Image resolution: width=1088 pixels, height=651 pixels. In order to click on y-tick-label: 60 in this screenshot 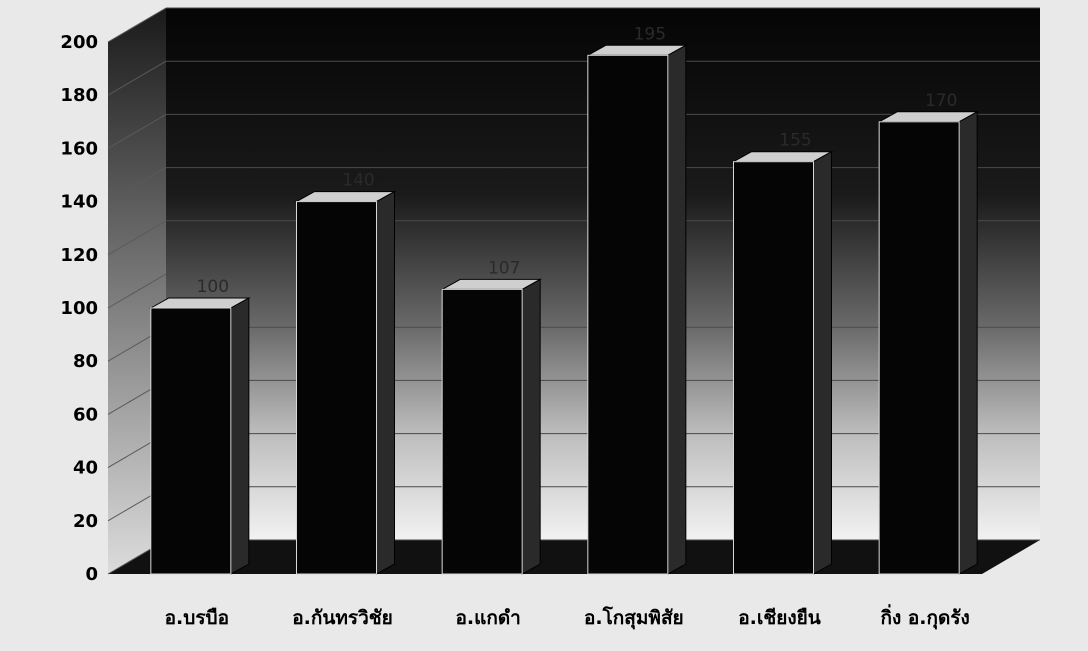, I will do `click(85, 414)`.